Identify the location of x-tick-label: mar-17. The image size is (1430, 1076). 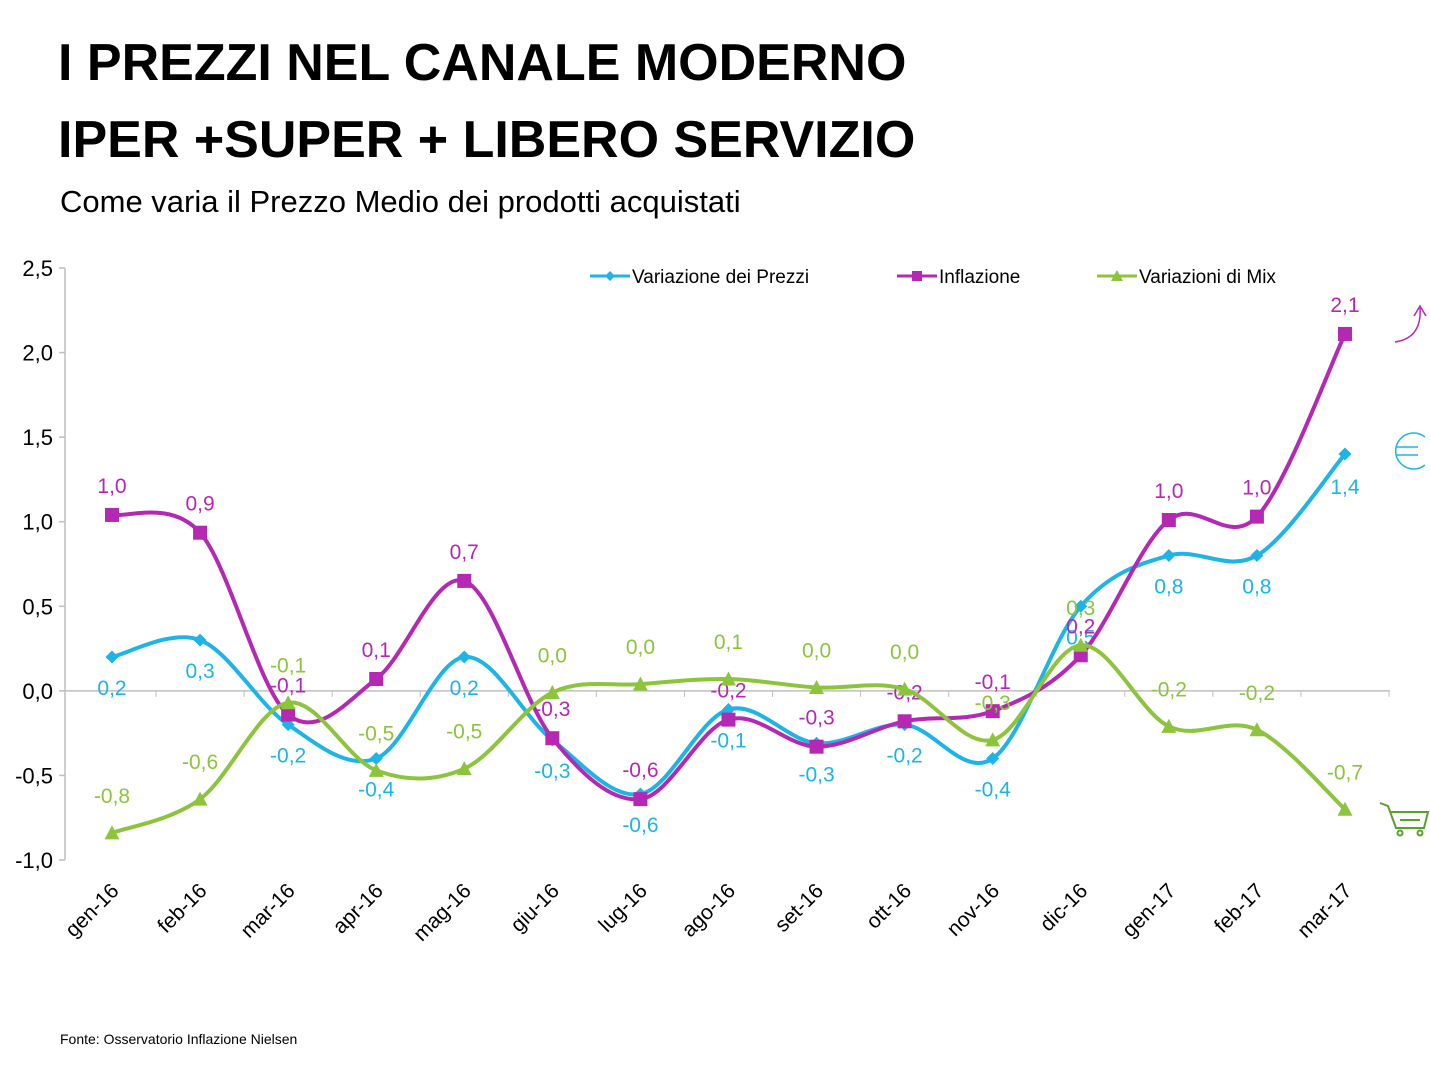
(1324, 910).